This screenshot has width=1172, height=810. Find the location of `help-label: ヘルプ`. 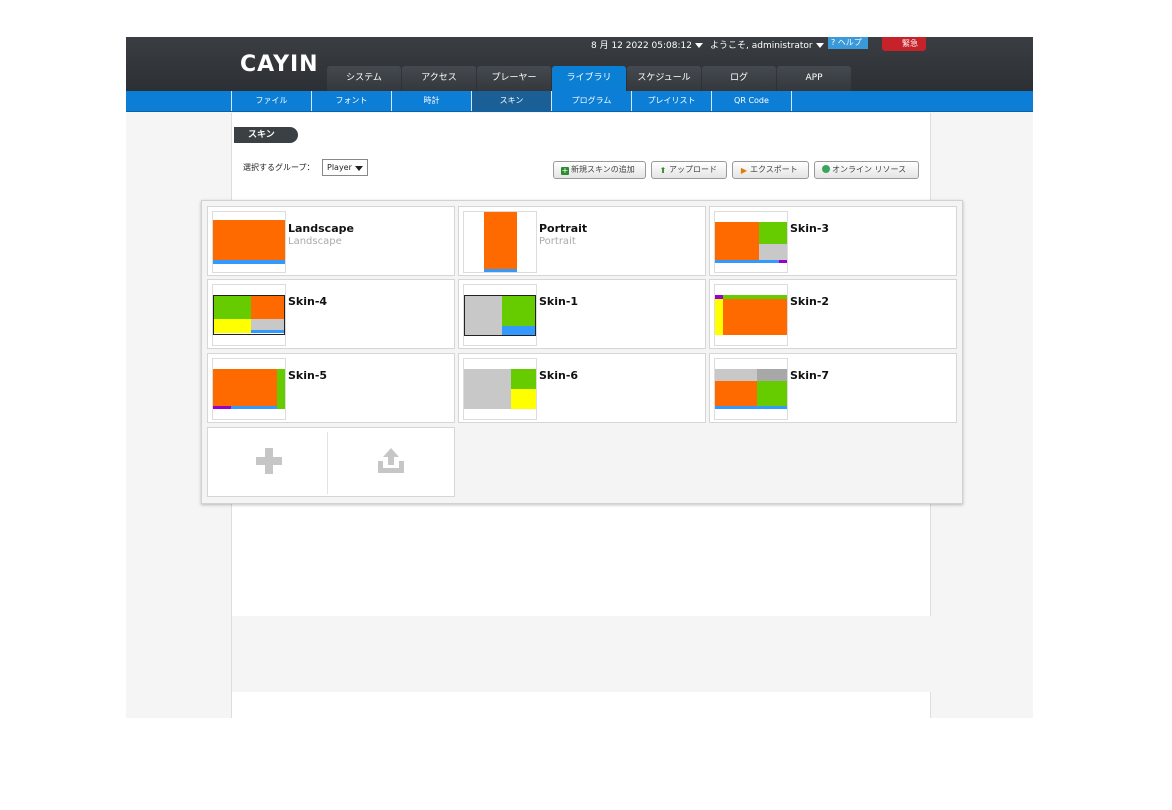

help-label: ヘルプ is located at coordinates (849, 42).